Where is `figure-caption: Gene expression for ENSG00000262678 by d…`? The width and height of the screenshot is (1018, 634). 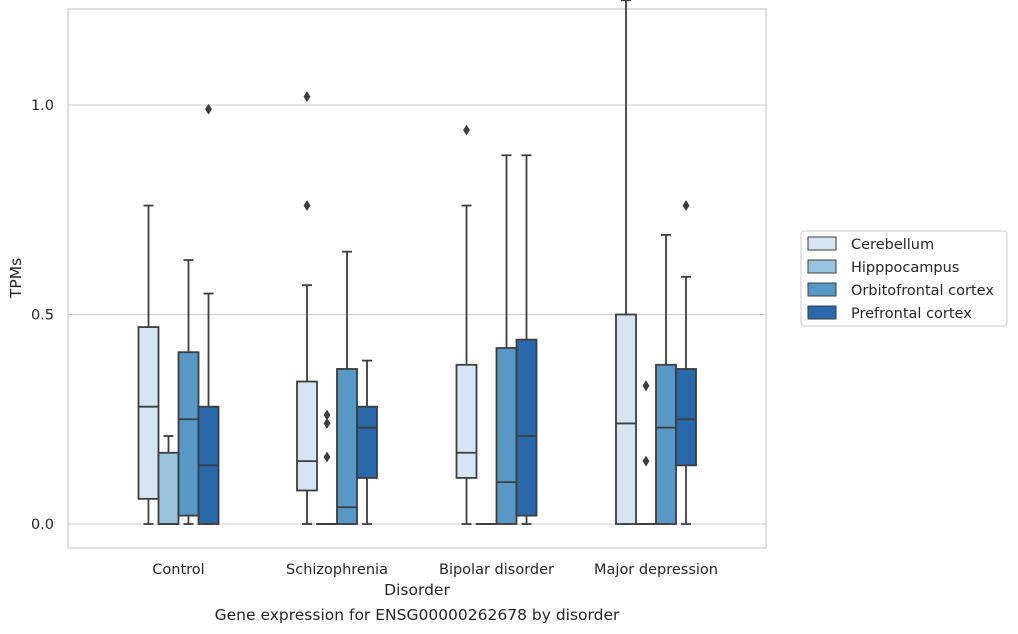
figure-caption: Gene expression for ENSG00000262678 by d… is located at coordinates (417, 615).